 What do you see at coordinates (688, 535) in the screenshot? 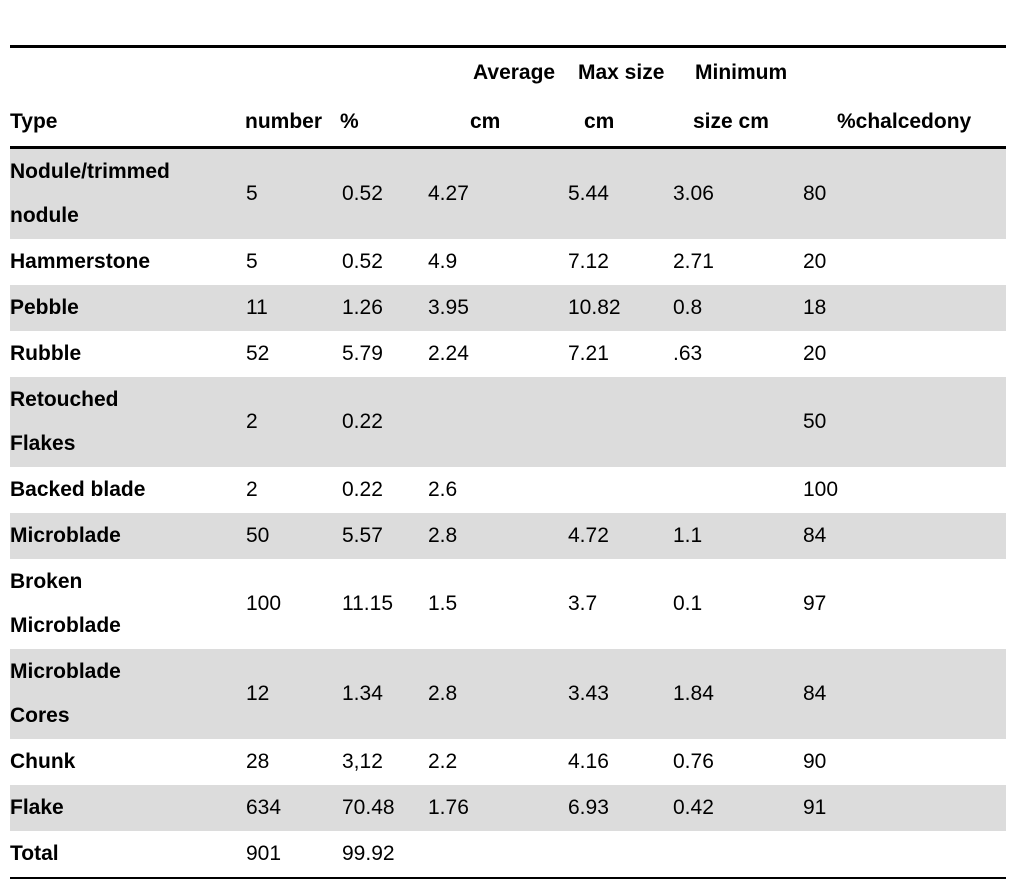
I see `cell-min-size-cm: 1.1` at bounding box center [688, 535].